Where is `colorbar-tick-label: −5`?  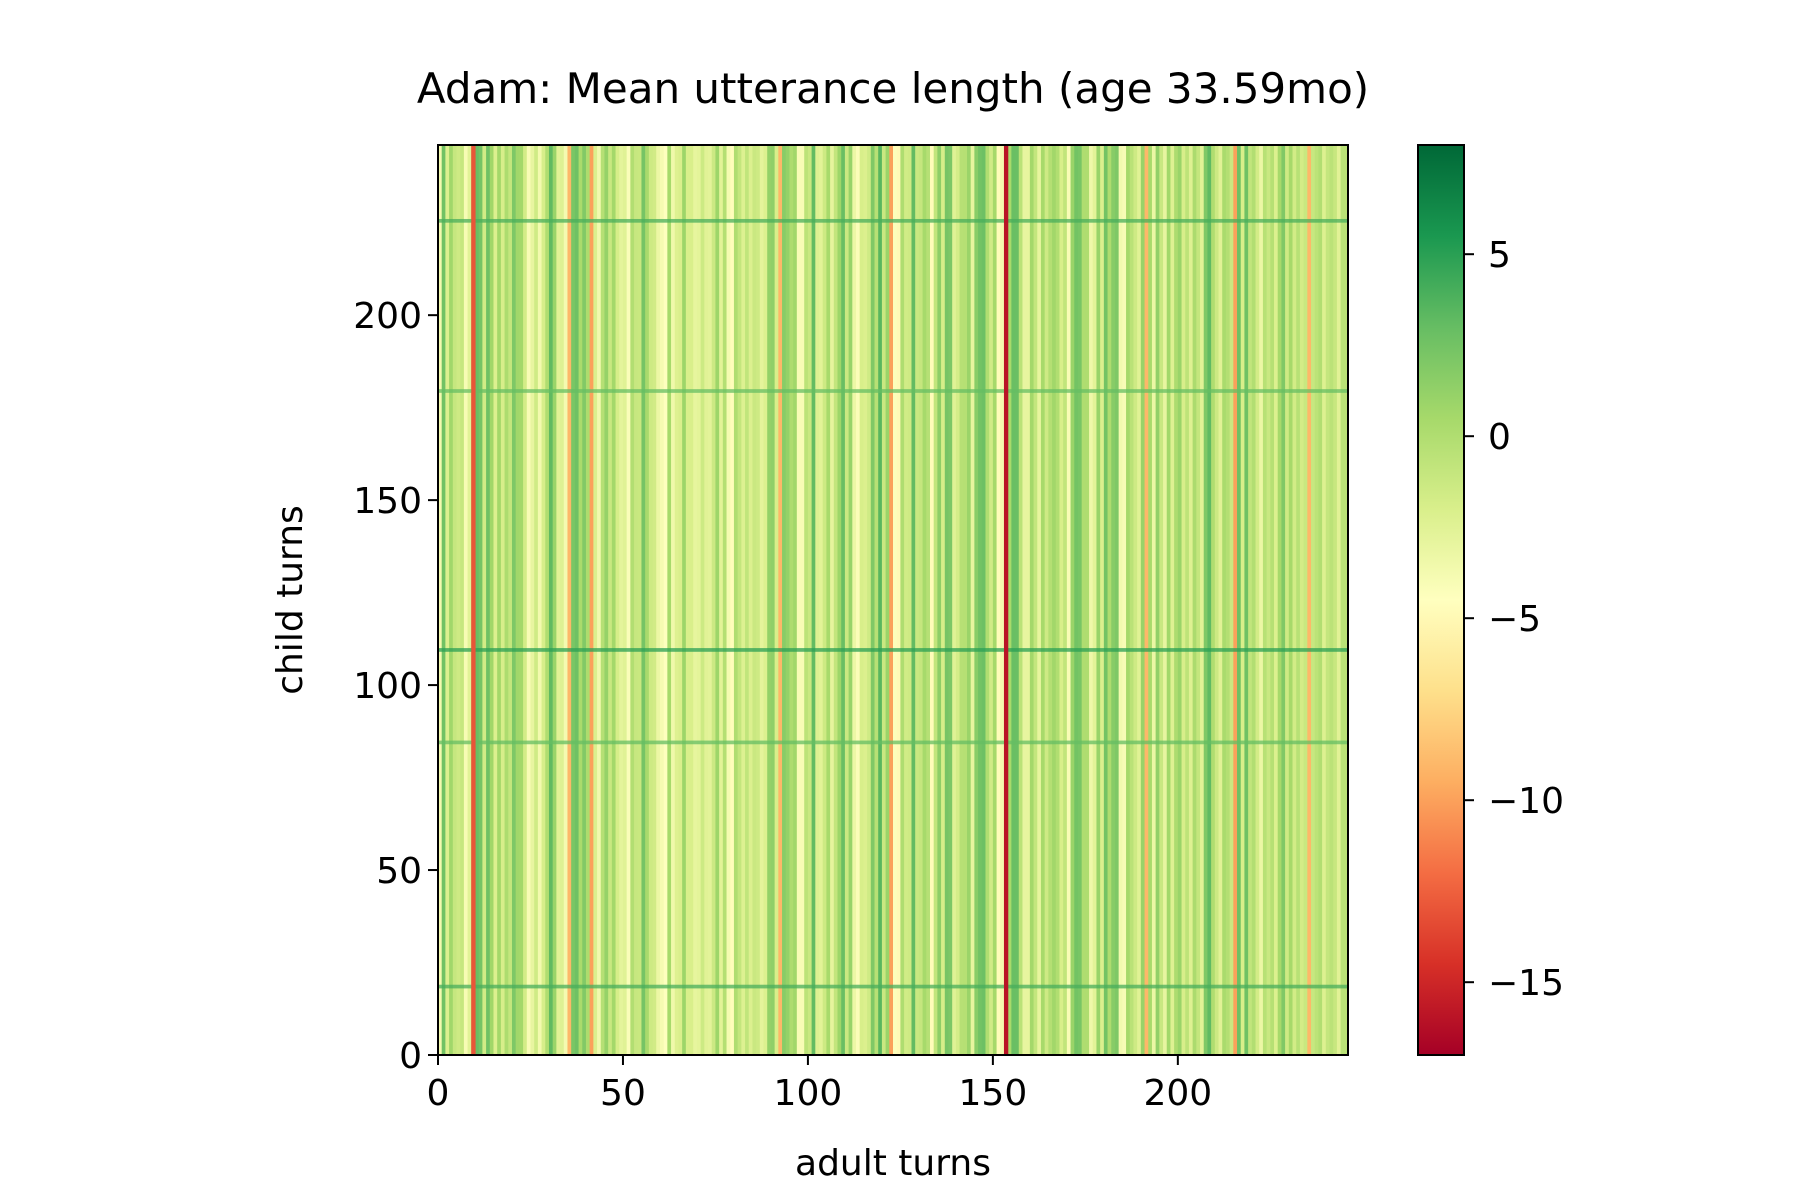 colorbar-tick-label: −5 is located at coordinates (1514, 619).